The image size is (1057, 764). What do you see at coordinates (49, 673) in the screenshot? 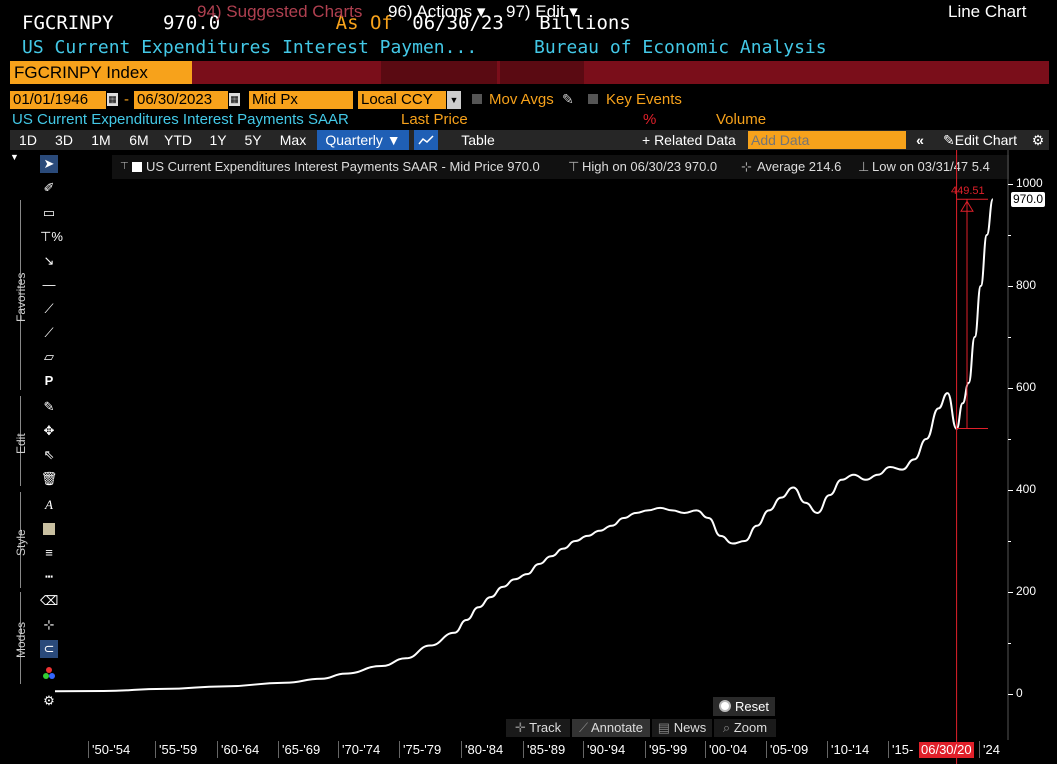
I see `color-dots-icon` at bounding box center [49, 673].